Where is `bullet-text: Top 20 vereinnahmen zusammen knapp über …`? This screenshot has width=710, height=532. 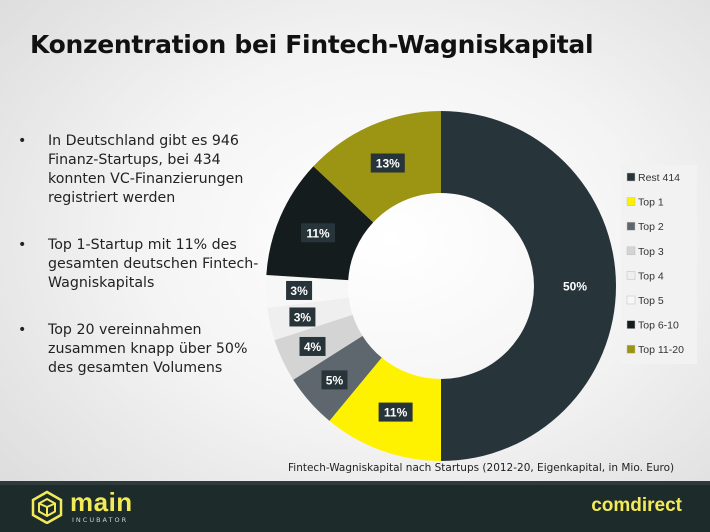 bullet-text: Top 20 vereinnahmen zusammen knapp über … is located at coordinates (148, 349).